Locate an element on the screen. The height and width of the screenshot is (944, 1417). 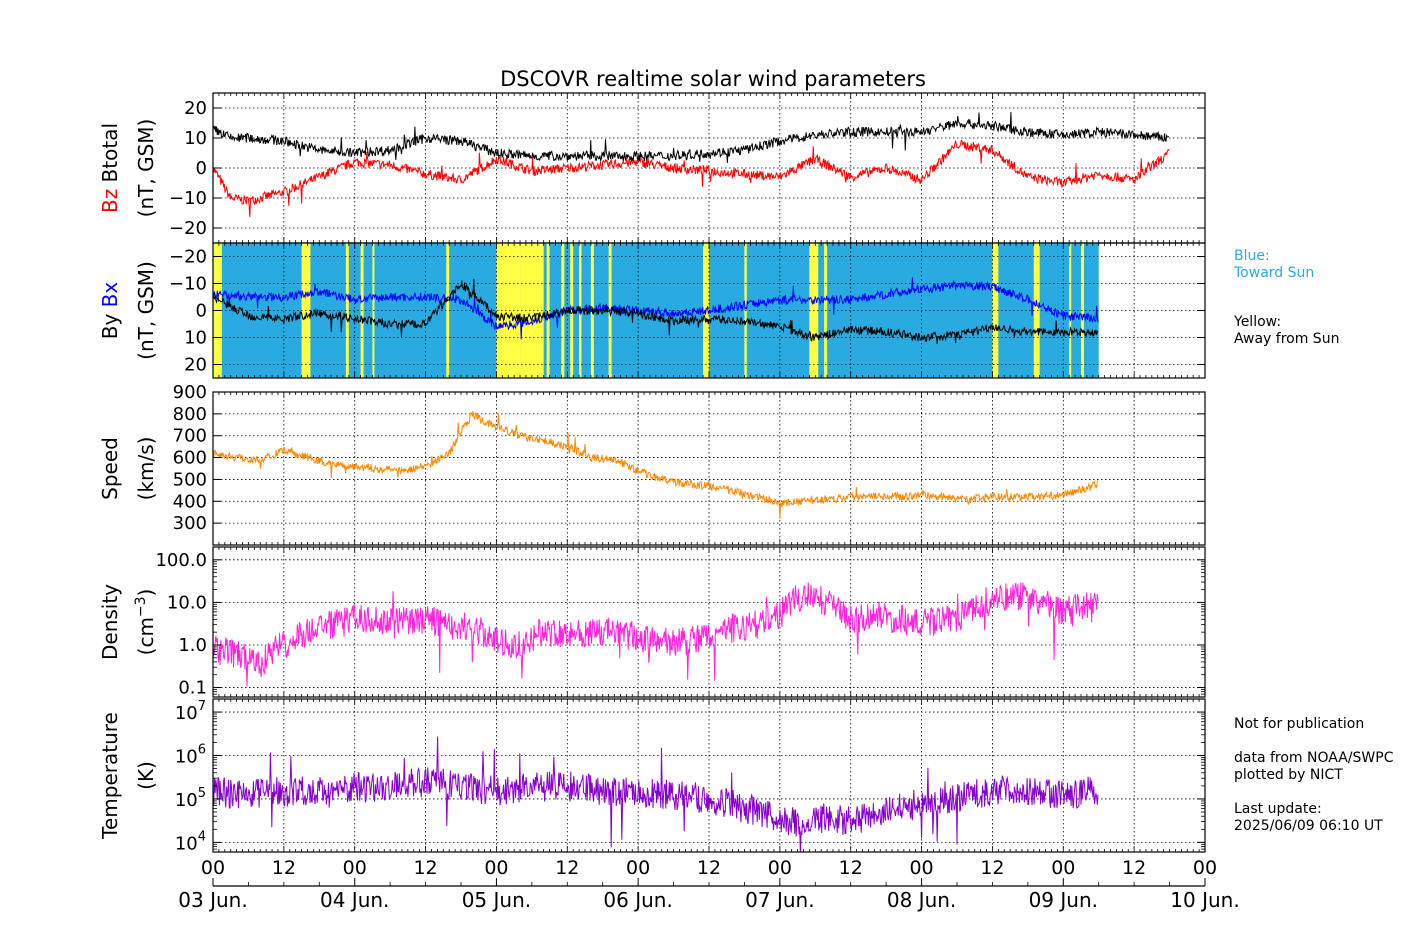
y-axis-label-part: Btotal is located at coordinates (110, 156).